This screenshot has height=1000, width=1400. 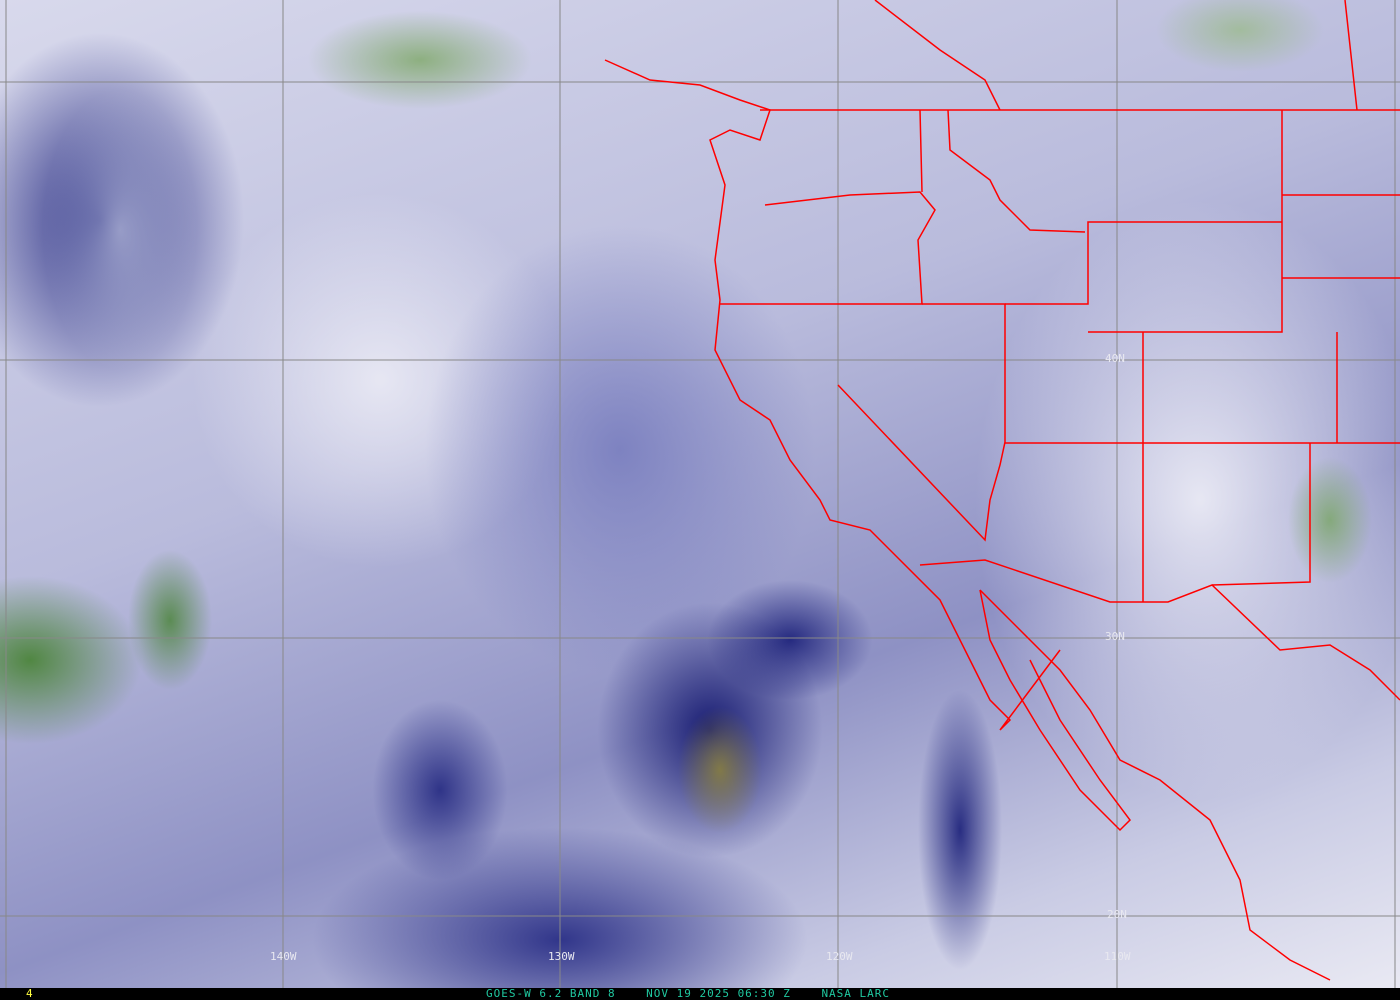 I want to click on interior-state-borders, so click(x=1202, y=356).